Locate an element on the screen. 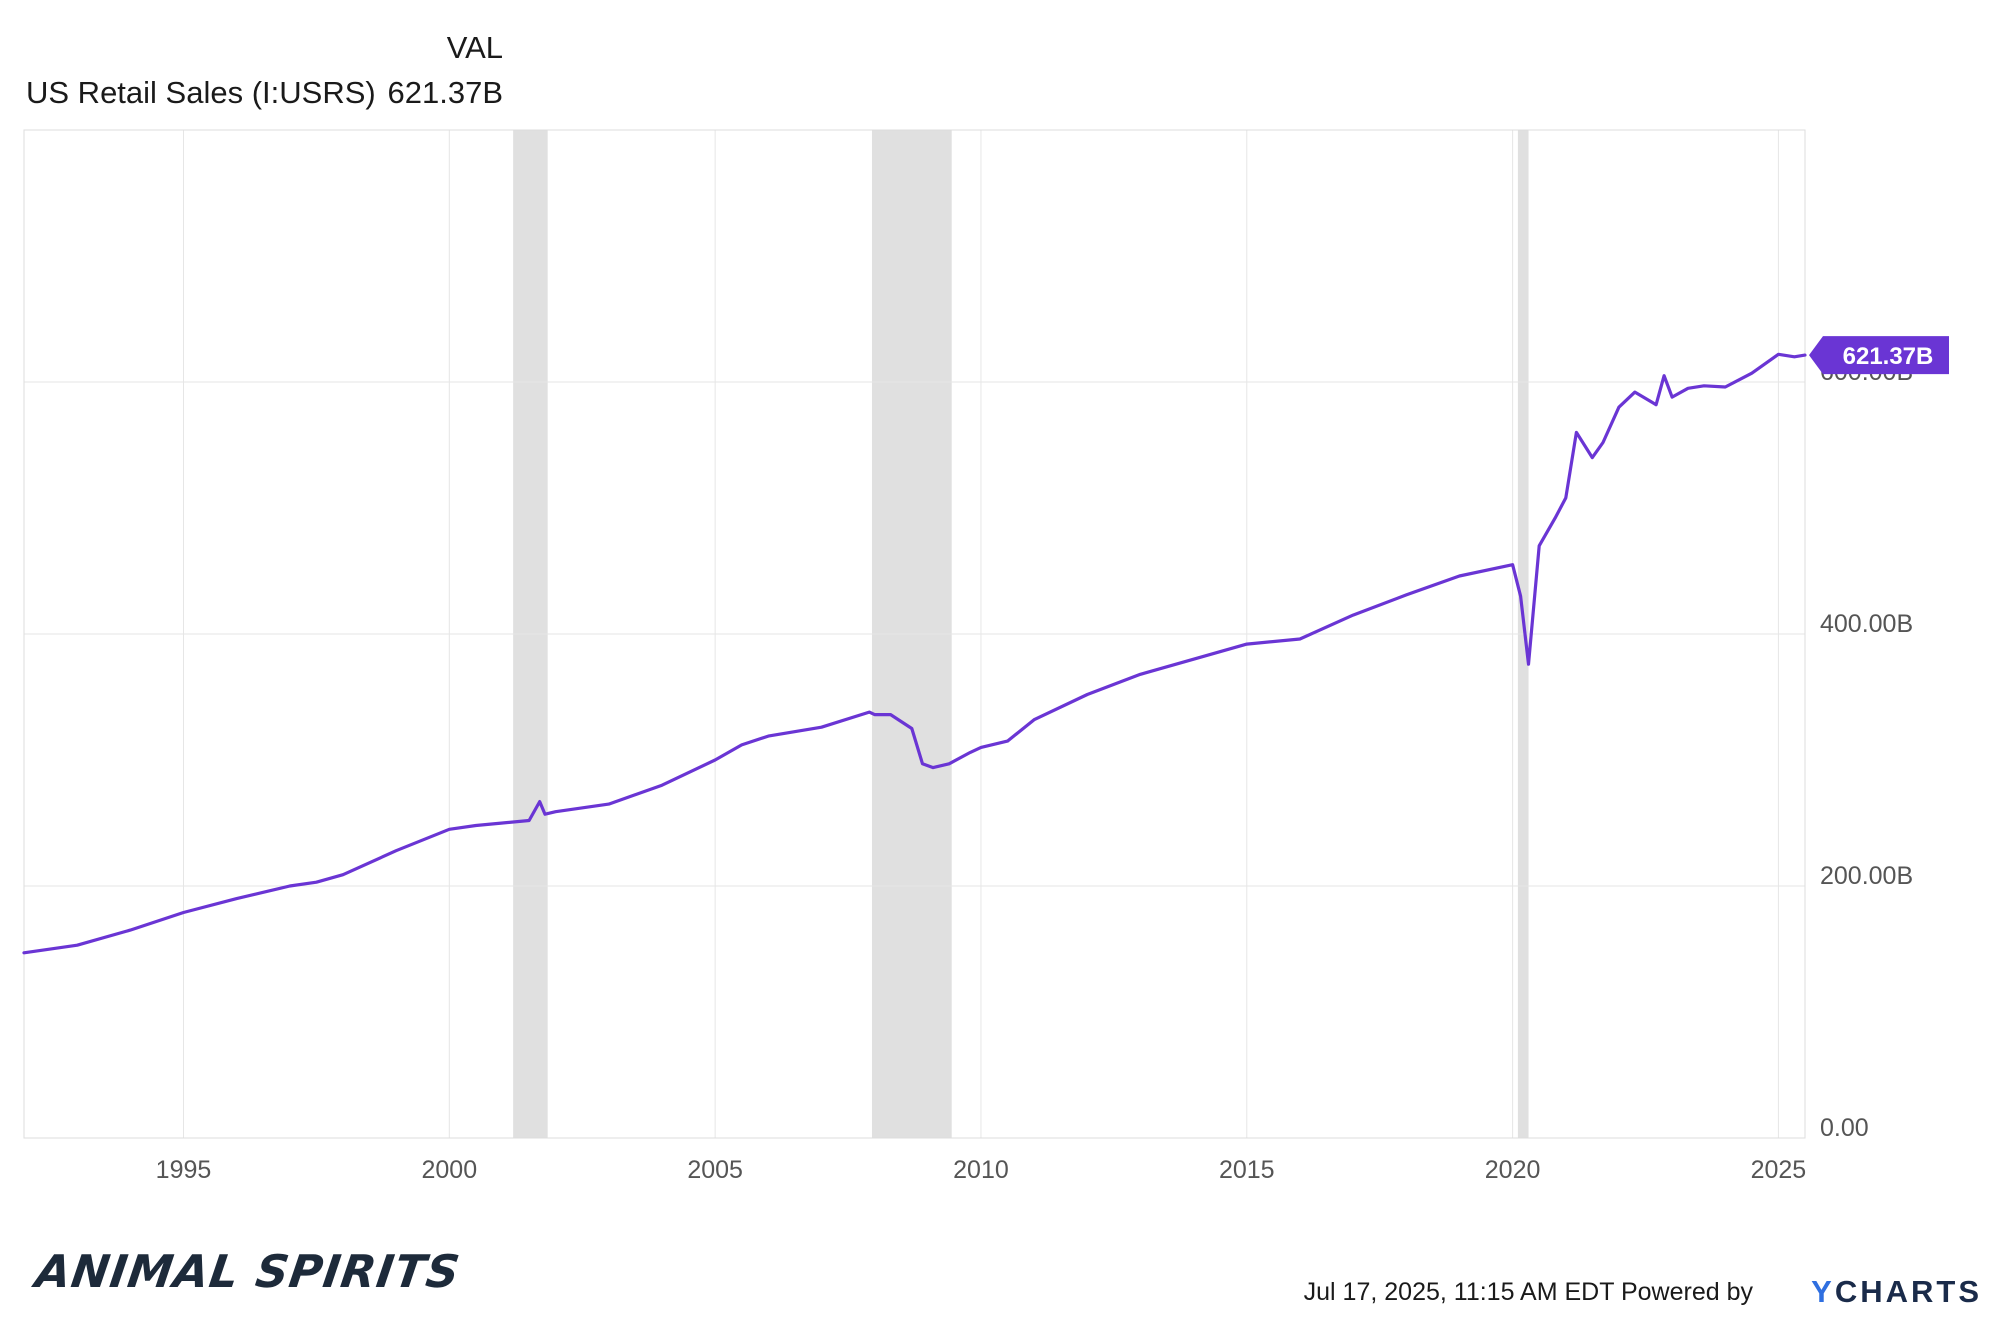  y-tick-label: 0.00 is located at coordinates (1844, 1128).